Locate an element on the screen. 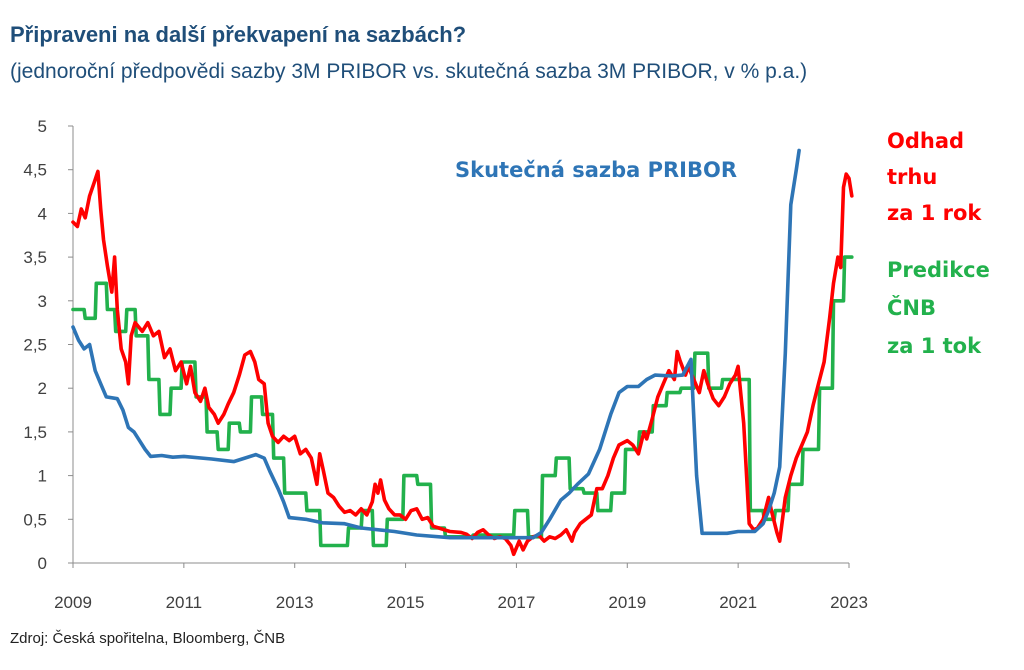  annotation-market: Odhad is located at coordinates (925, 141).